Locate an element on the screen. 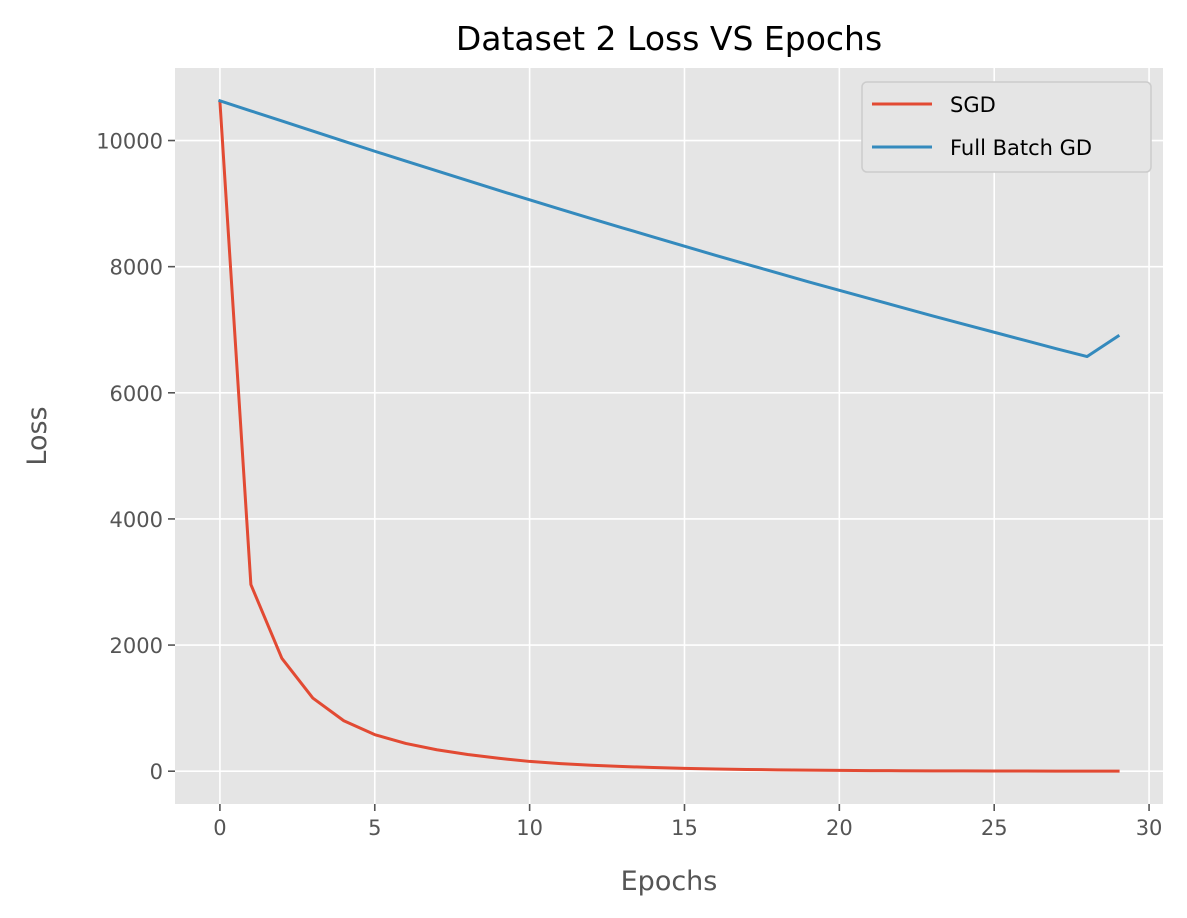  legend-box is located at coordinates (1006, 127).